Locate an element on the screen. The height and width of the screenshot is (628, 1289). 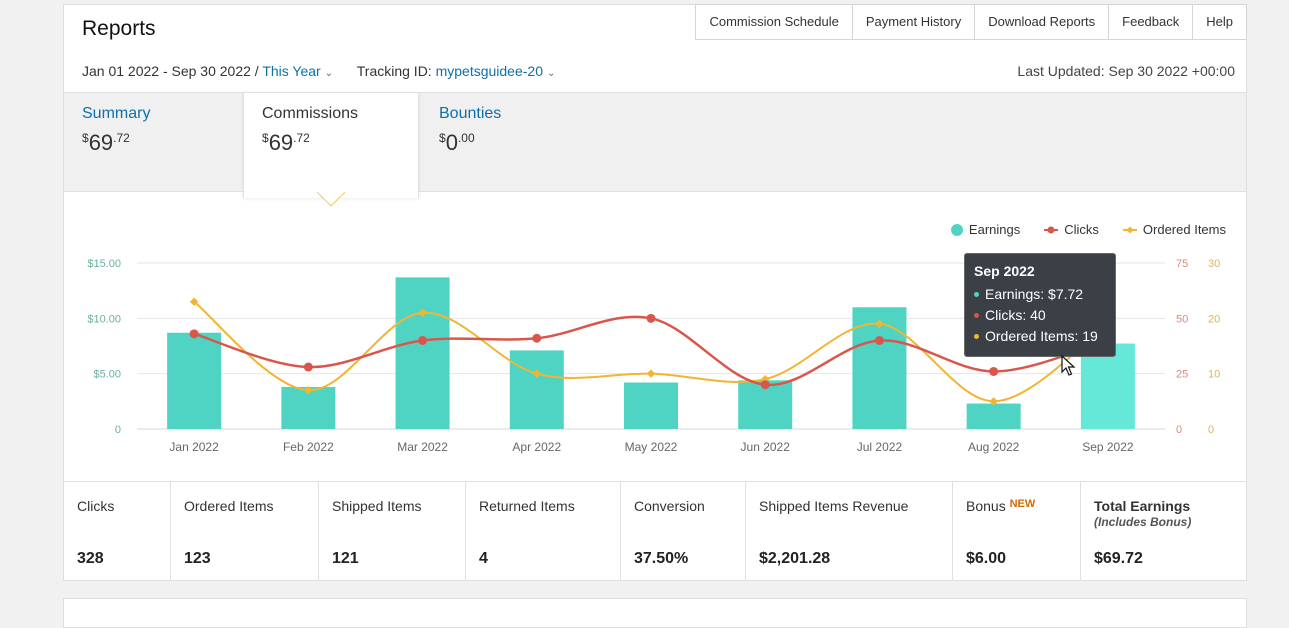
mouse-cursor-icon is located at coordinates (1068, 365).